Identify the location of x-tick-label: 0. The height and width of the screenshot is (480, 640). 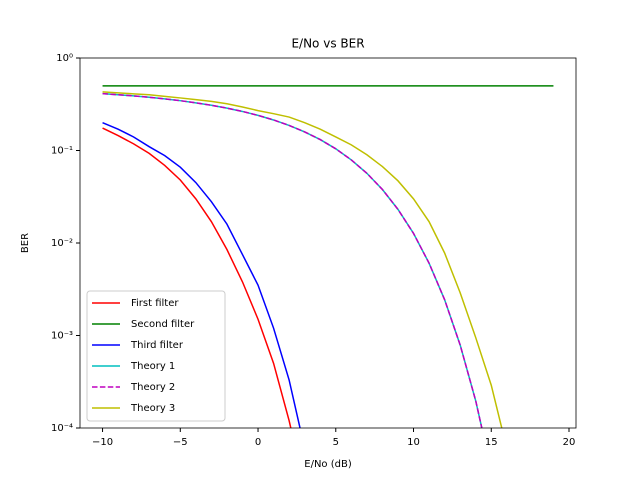
(258, 442).